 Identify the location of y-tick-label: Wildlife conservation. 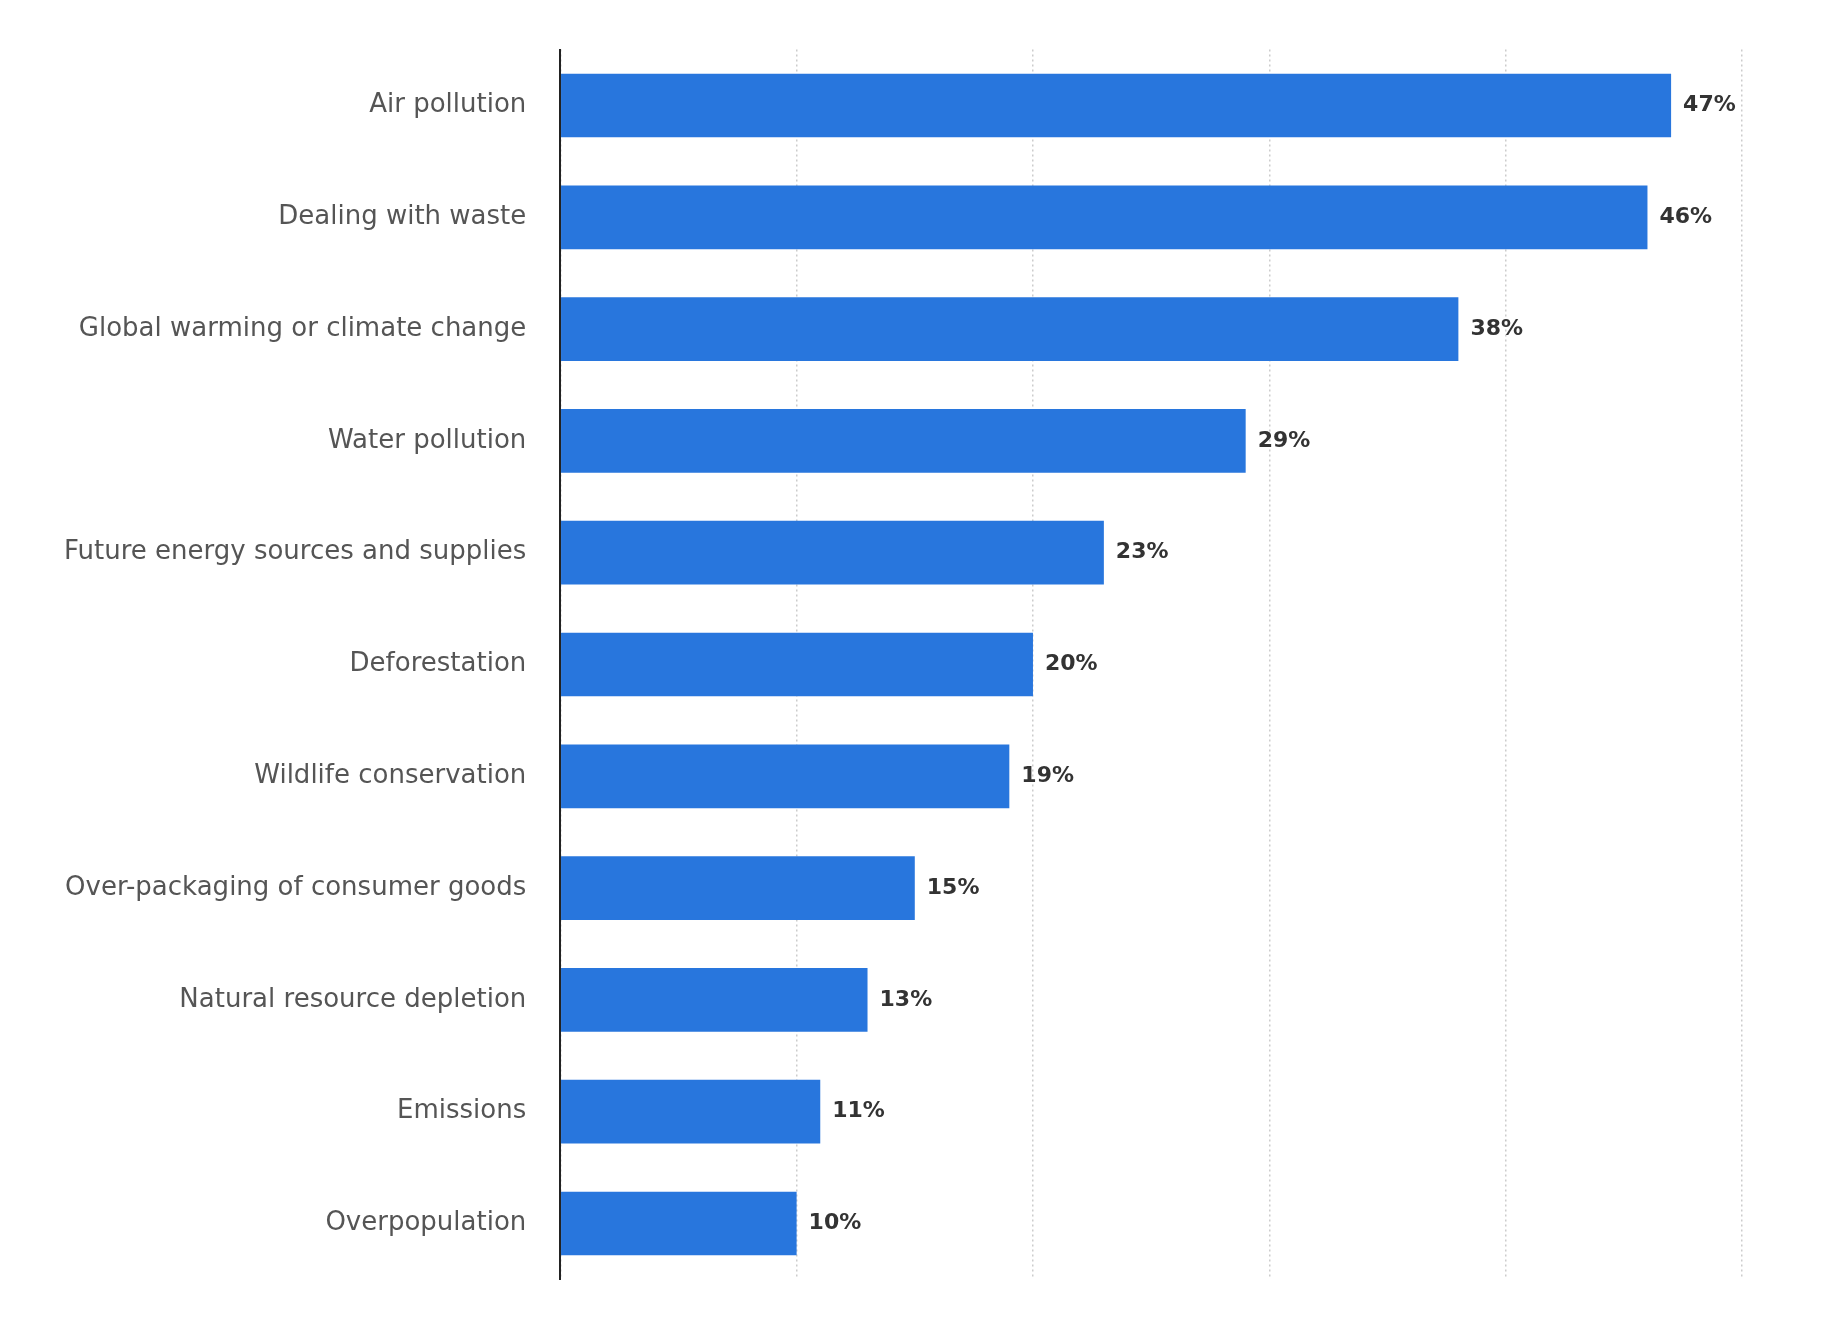
(390, 774).